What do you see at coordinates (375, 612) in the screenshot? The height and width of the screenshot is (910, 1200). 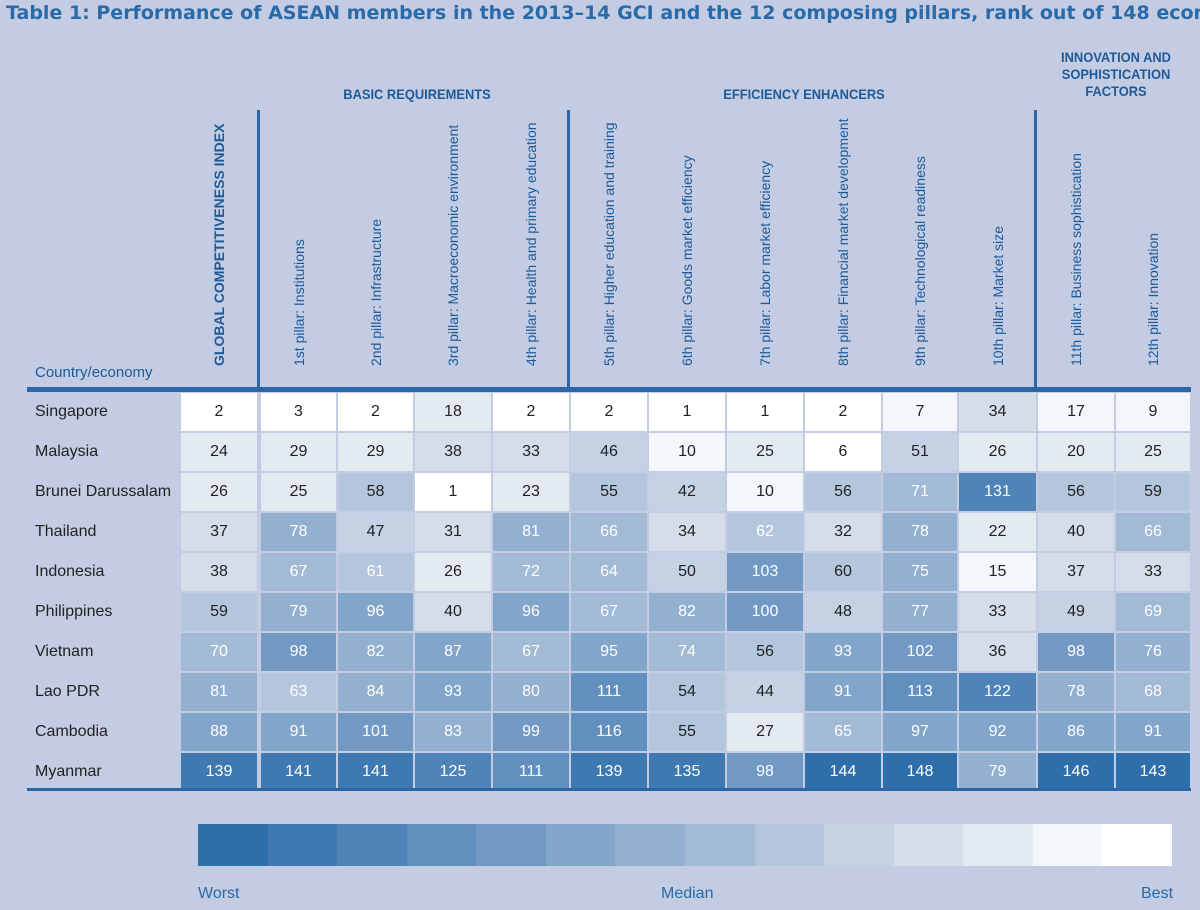 I see `rank-cell: 96` at bounding box center [375, 612].